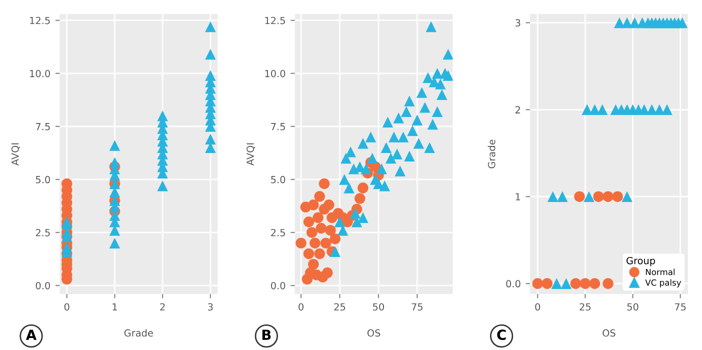  I want to click on y-axis-title: Grade, so click(492, 154).